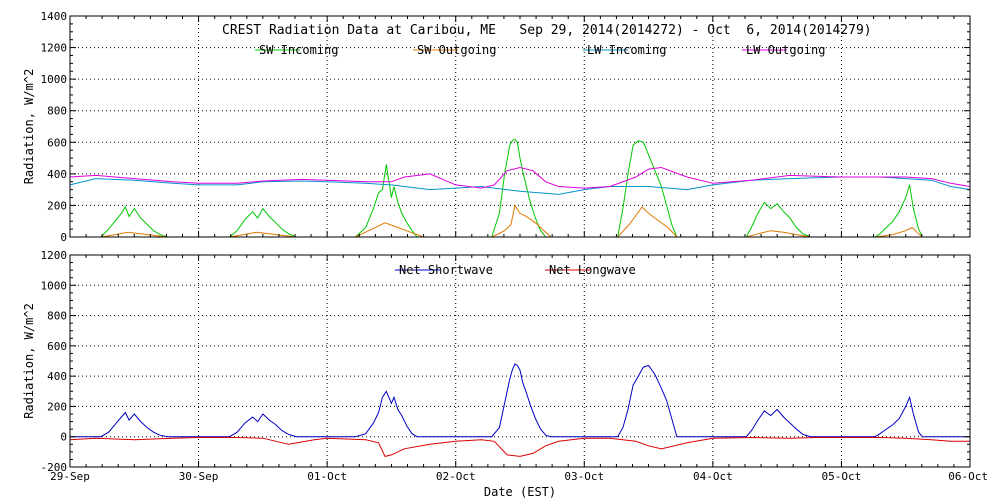 This screenshot has height=504, width=1000. Describe the element at coordinates (713, 476) in the screenshot. I see `x-tick-label-04-oct: 04-Oct` at that location.